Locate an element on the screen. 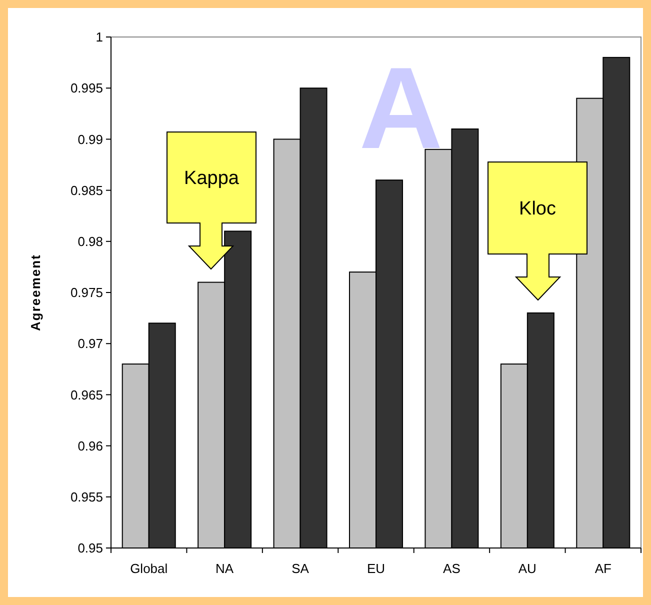 Image resolution: width=651 pixels, height=605 pixels. annotation: Kappa is located at coordinates (212, 179).